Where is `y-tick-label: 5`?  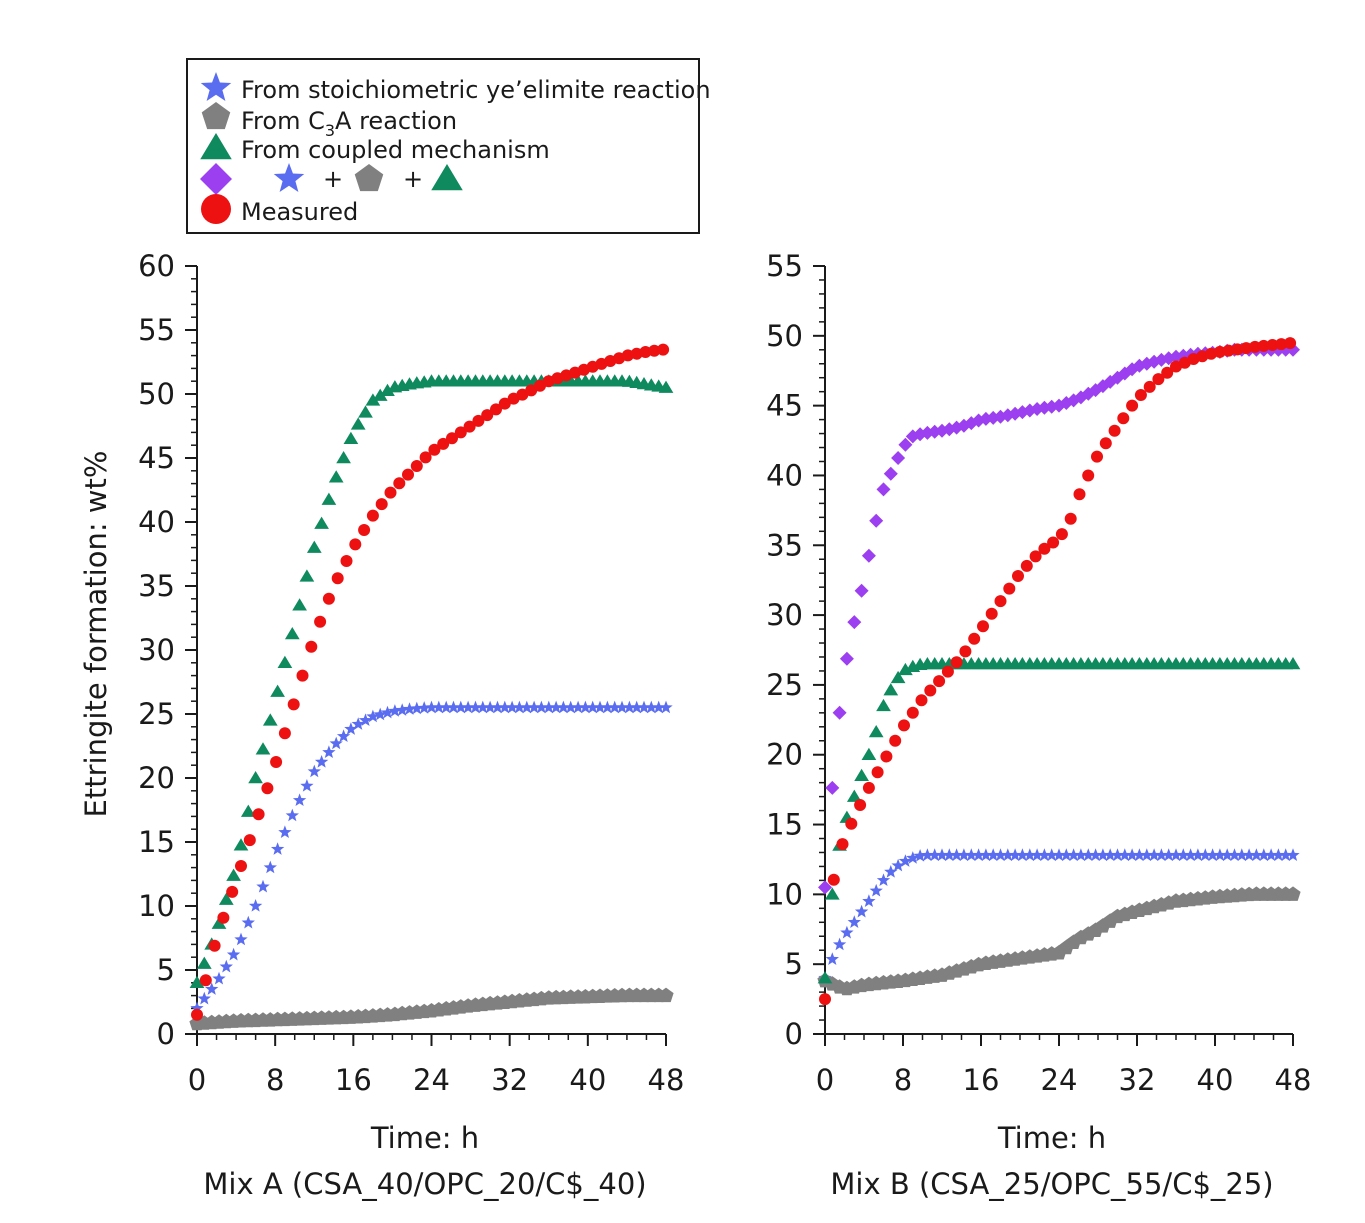 y-tick-label: 5 is located at coordinates (794, 964).